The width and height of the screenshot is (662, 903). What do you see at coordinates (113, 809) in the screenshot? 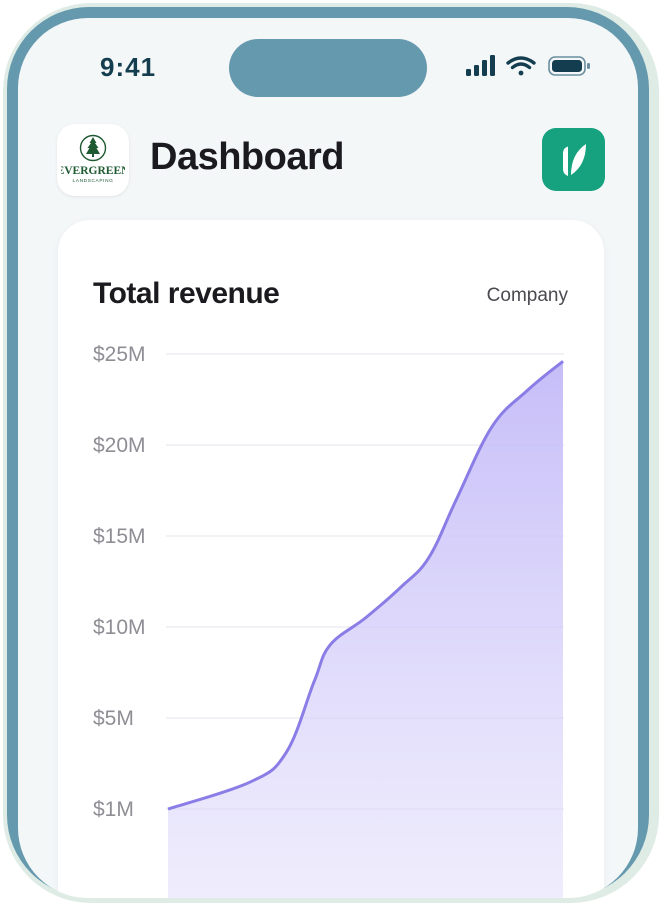
I see `y-tick-label: $1M` at bounding box center [113, 809].